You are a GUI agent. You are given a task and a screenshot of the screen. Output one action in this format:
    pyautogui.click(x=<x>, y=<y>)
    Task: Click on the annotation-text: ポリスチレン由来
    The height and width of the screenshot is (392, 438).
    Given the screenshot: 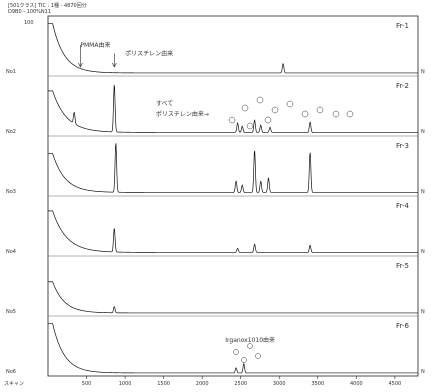 What is the action you would take?
    pyautogui.click(x=149, y=53)
    